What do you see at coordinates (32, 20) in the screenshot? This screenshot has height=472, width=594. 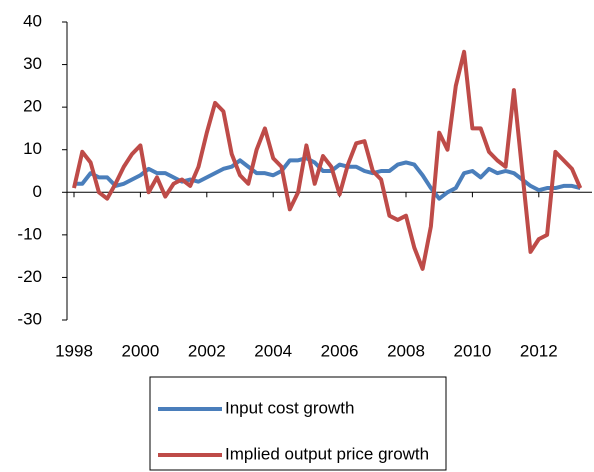 I see `y-tick-label: 40` at bounding box center [32, 20].